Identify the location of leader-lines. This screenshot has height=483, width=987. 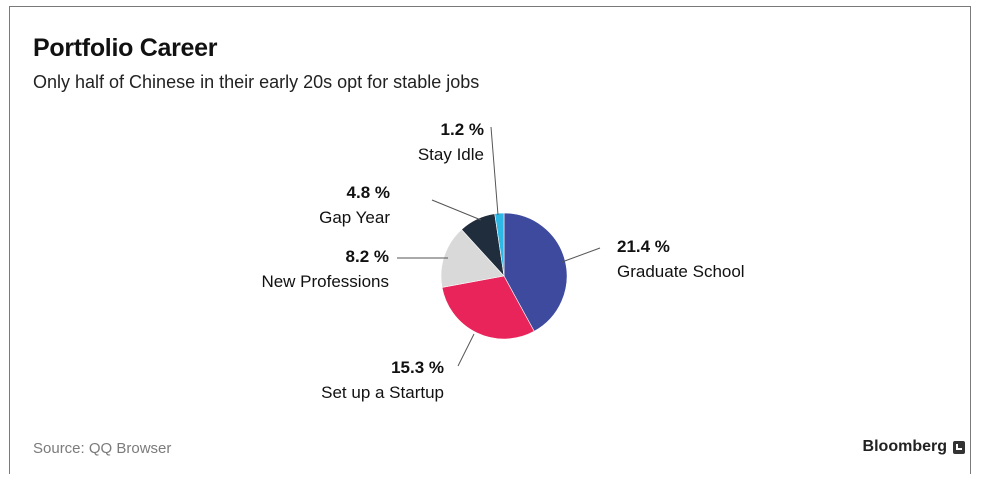
(499, 246).